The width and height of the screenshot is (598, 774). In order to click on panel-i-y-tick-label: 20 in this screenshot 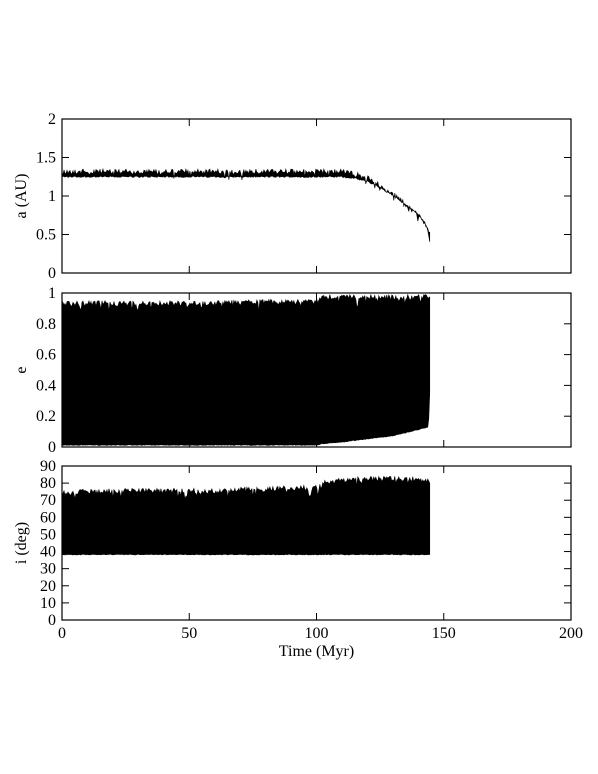, I will do `click(48, 586)`.